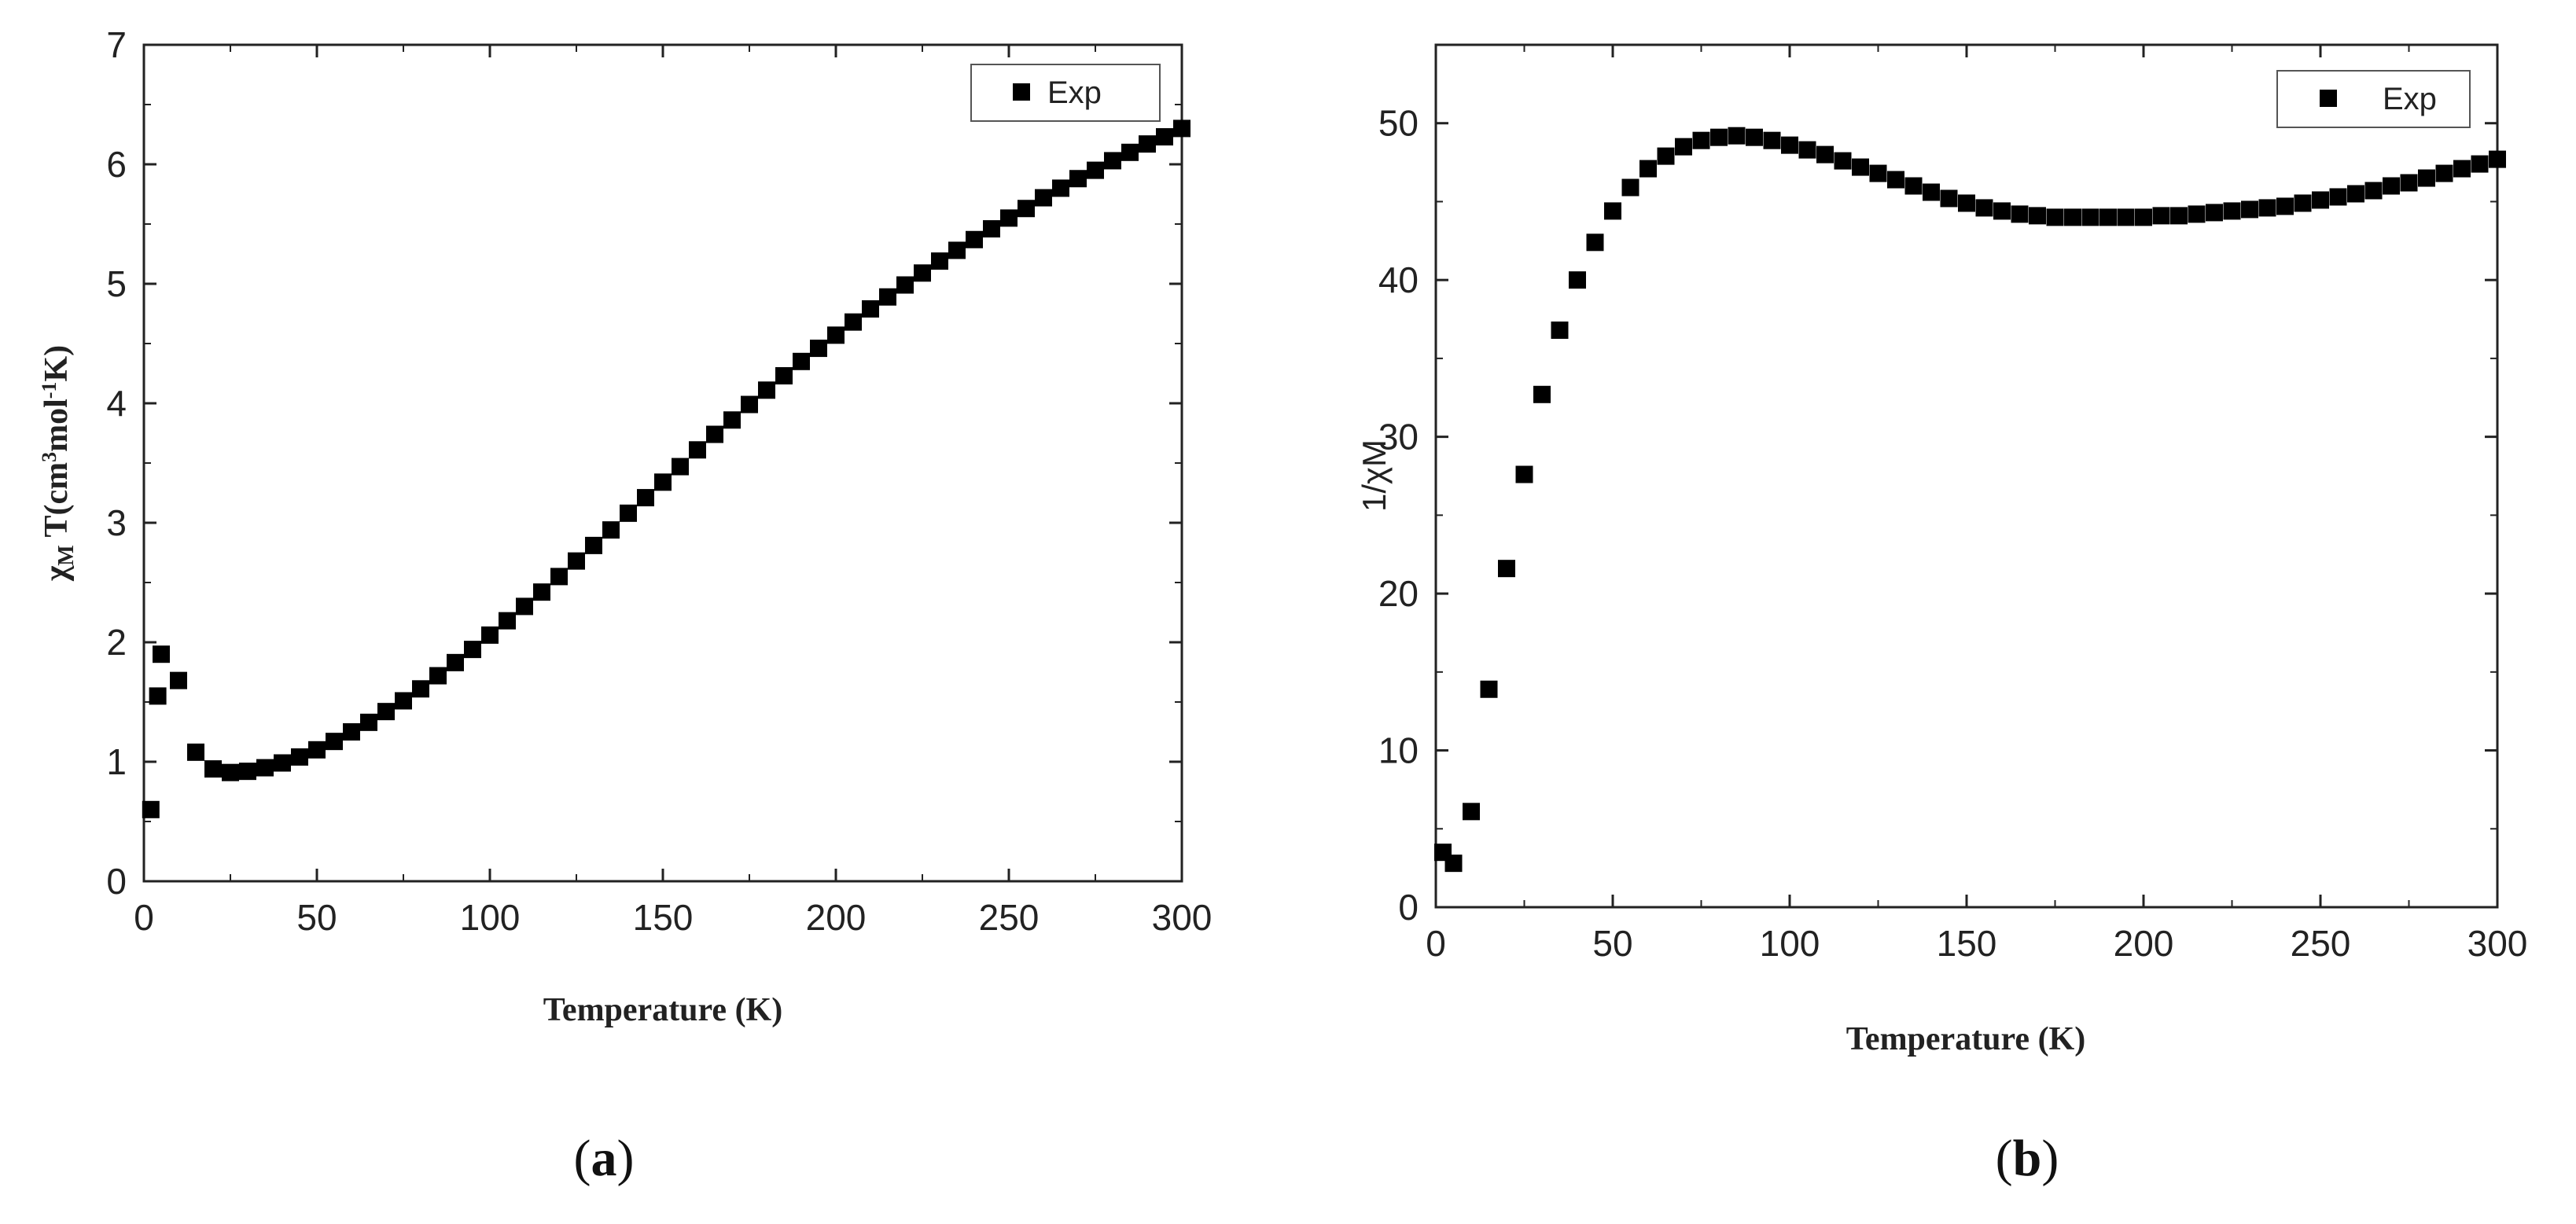 The image size is (2576, 1224). I want to click on panel-a-y-tick-label: 5, so click(116, 283).